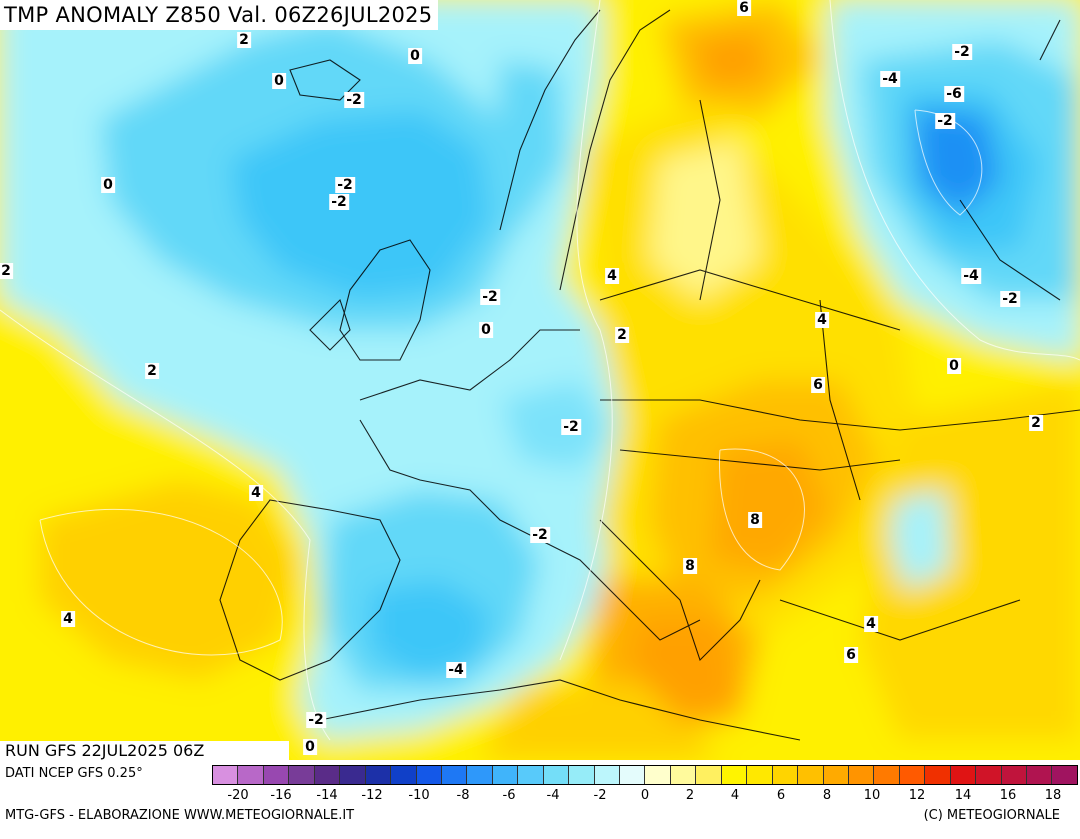 The image size is (1080, 839). Describe the element at coordinates (963, 795) in the screenshot. I see `colorbar-tick-label: 14` at that location.